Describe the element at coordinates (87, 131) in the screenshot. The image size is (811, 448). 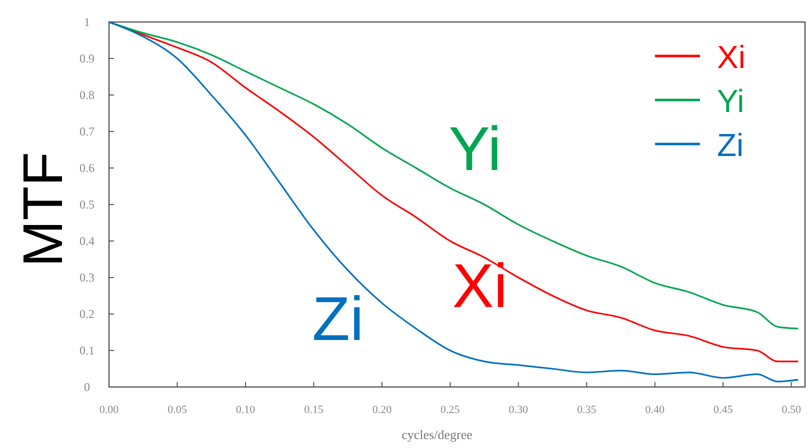
I see `y-tick-label: 0.7` at that location.